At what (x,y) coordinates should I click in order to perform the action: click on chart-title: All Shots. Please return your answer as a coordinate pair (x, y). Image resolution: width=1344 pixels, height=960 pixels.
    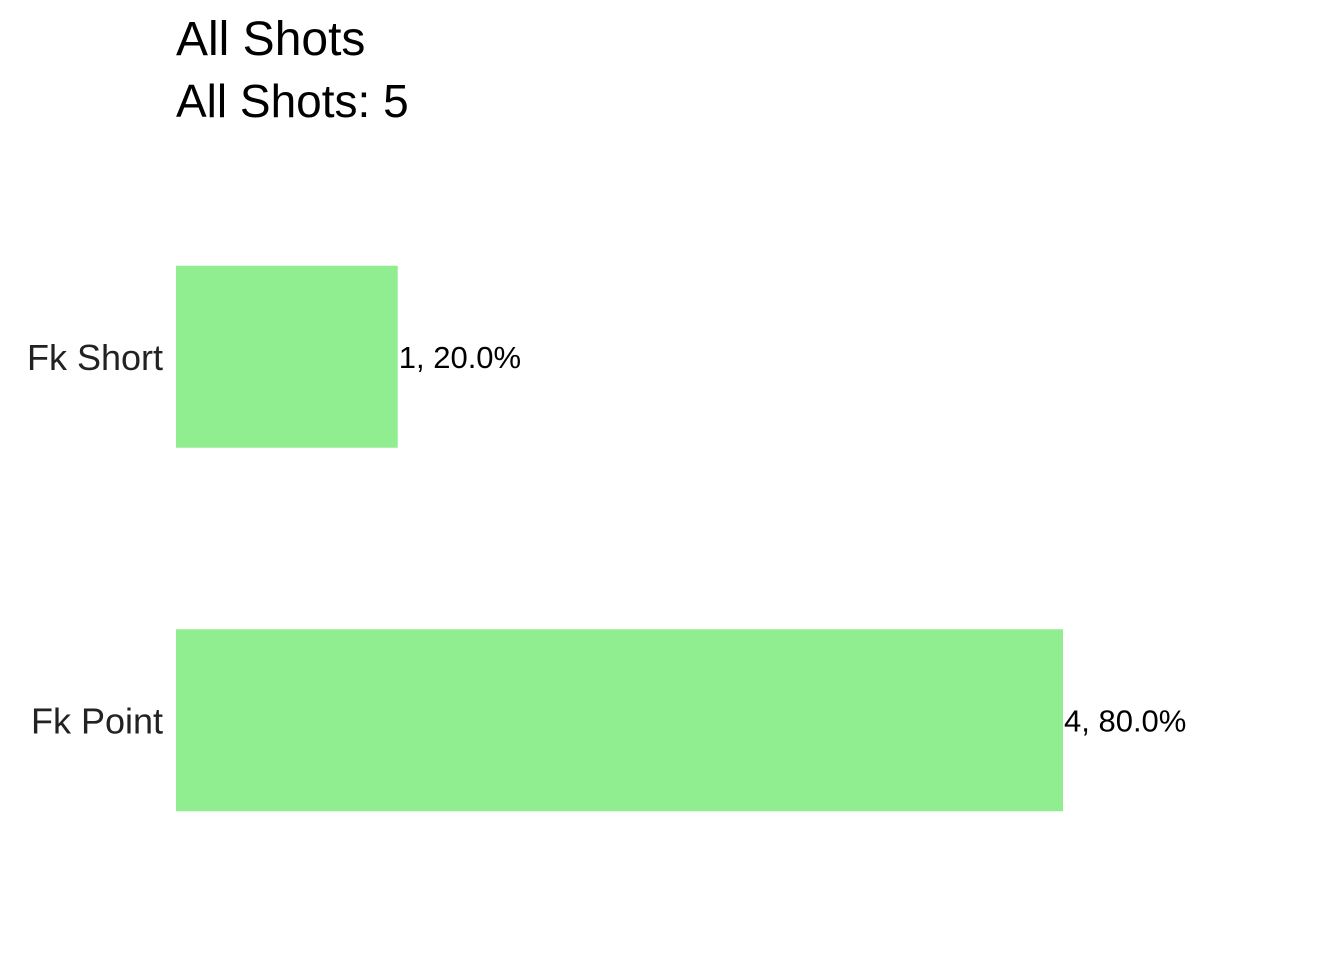
    Looking at the image, I should click on (270, 39).